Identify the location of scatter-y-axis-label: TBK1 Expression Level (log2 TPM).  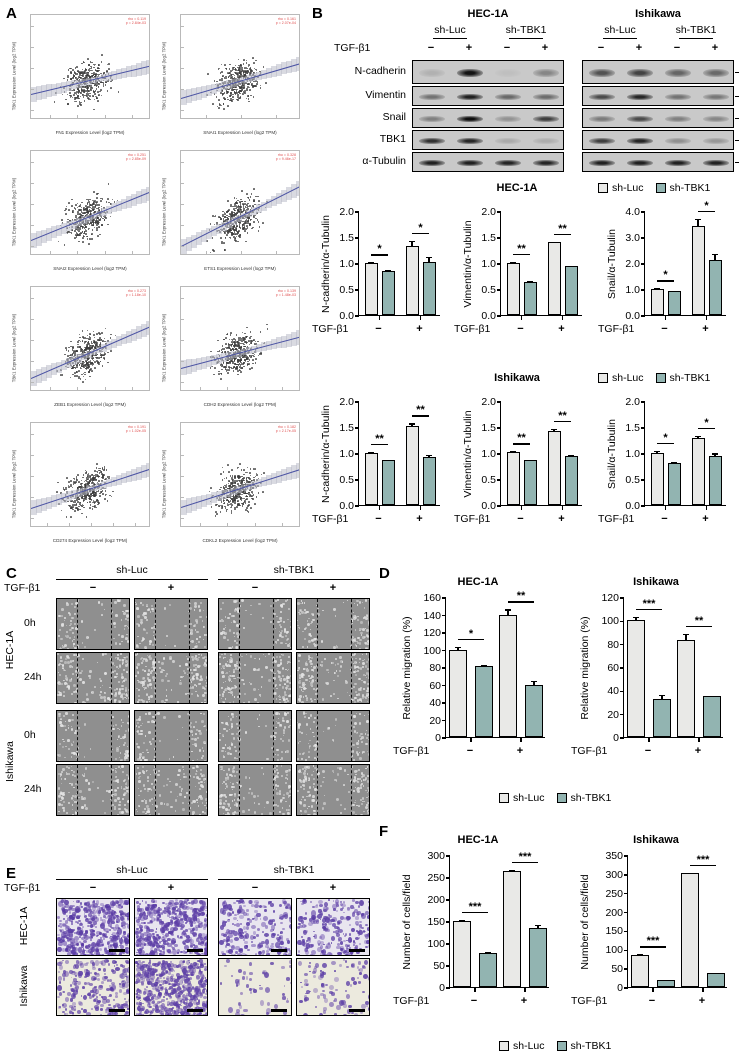
(14, 483).